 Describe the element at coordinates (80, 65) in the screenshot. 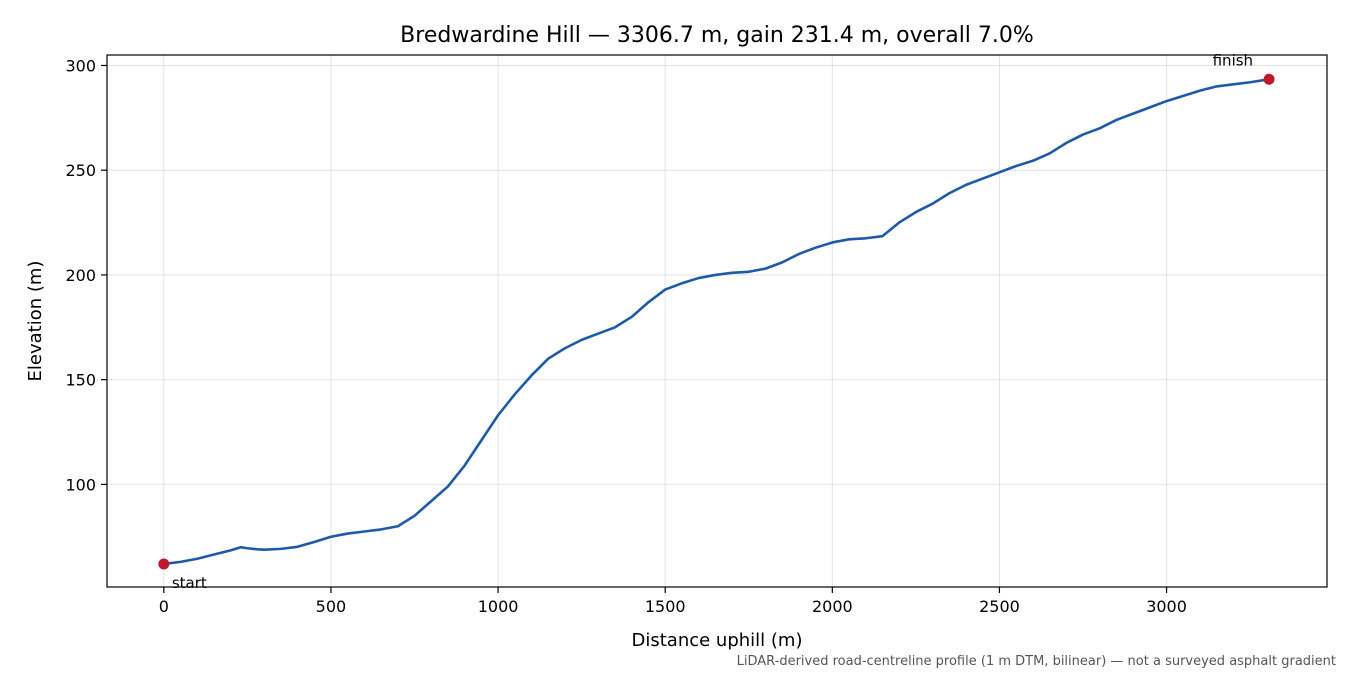

I see `y-tick-label: 300` at that location.